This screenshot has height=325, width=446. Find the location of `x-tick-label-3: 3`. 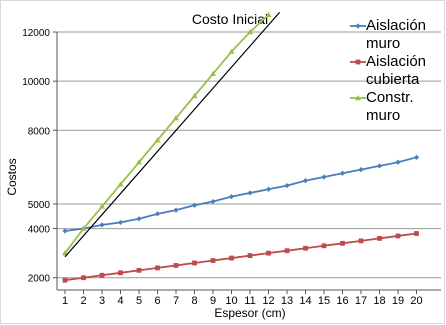

x-tick-label-3: 3 is located at coordinates (102, 301).